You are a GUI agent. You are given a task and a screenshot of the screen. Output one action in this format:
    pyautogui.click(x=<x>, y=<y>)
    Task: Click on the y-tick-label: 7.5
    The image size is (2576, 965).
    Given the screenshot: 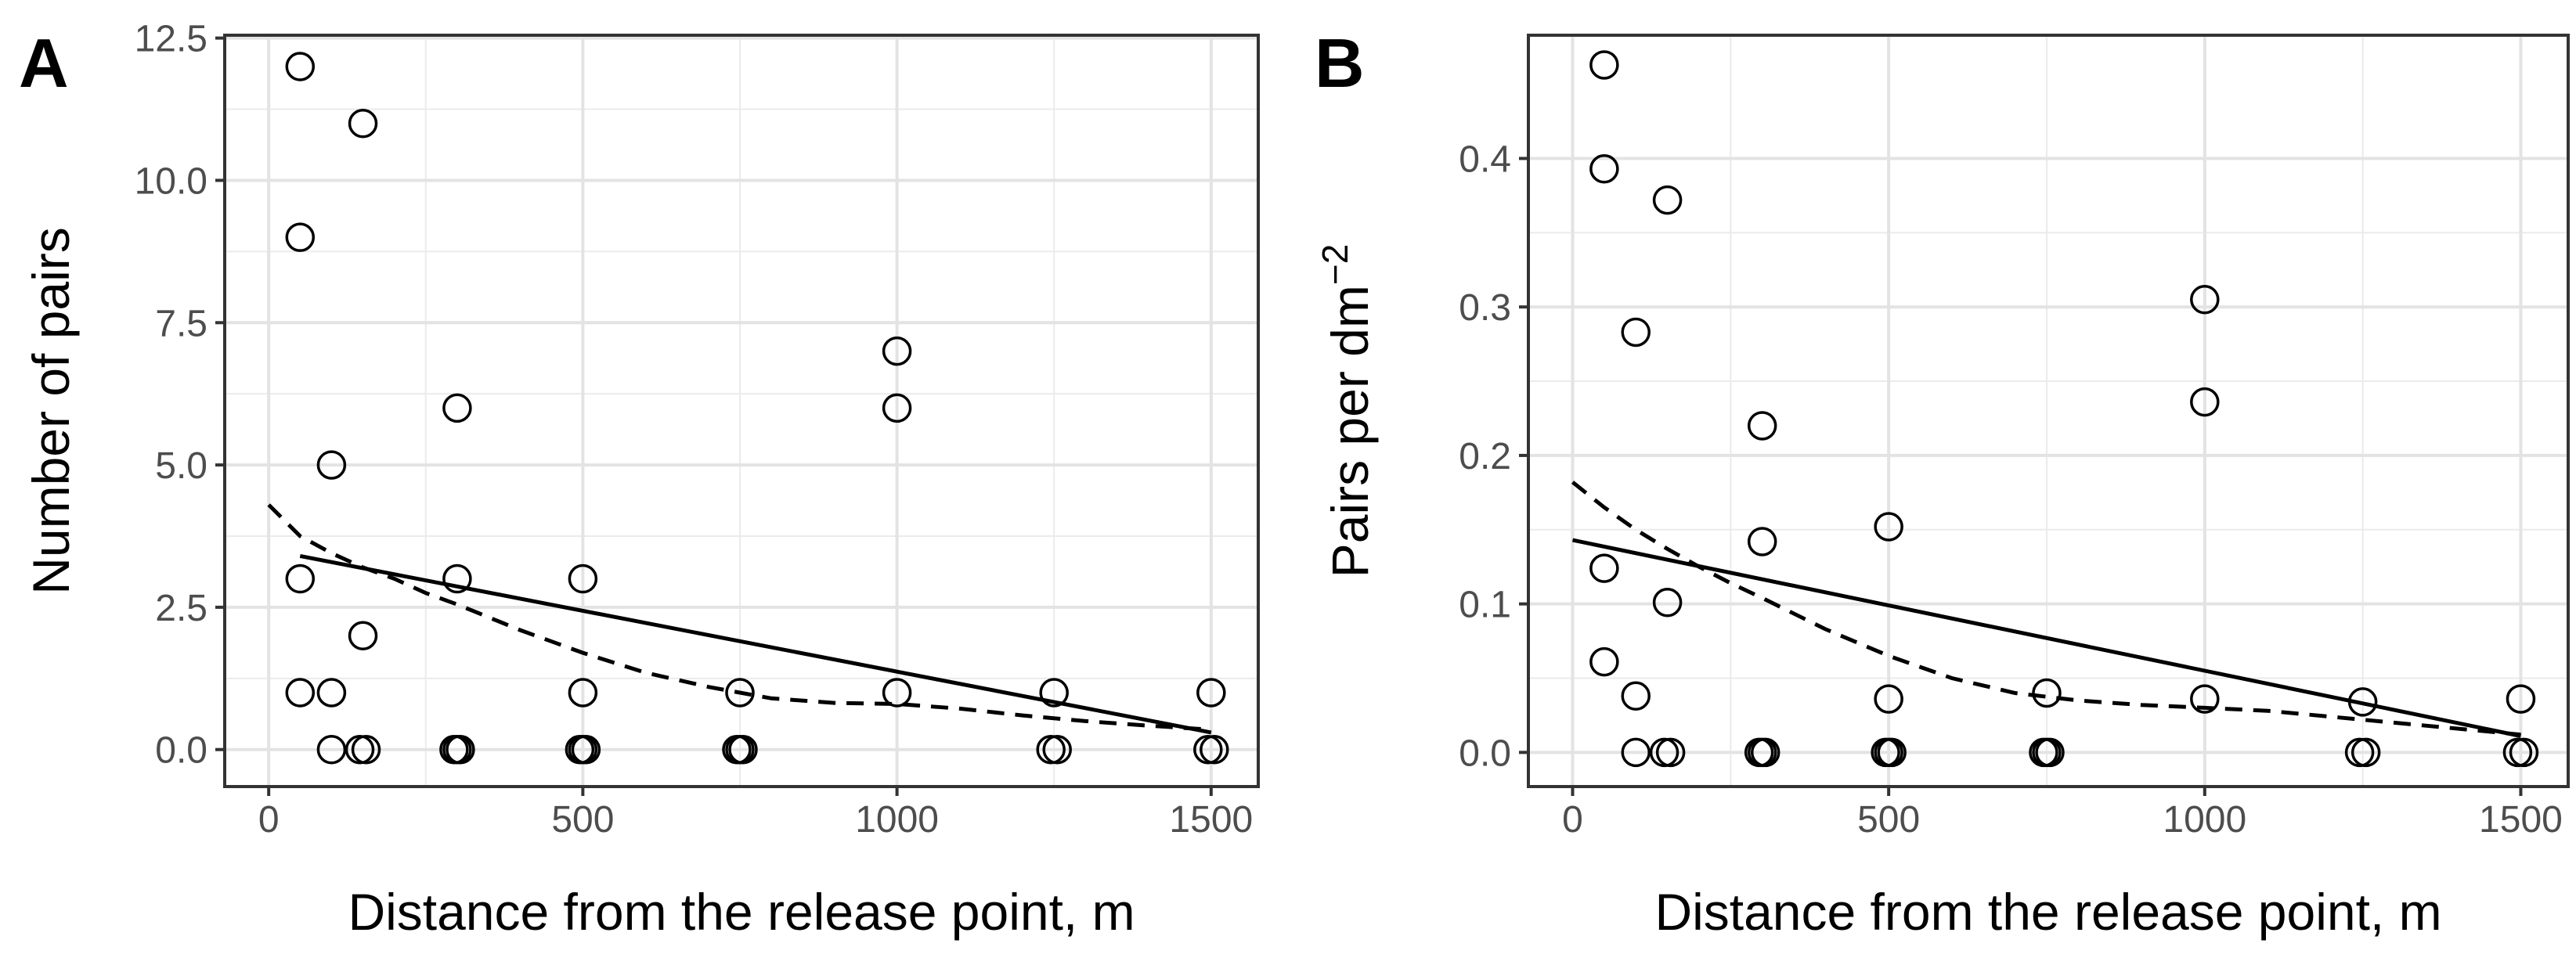 What is the action you would take?
    pyautogui.click(x=181, y=323)
    